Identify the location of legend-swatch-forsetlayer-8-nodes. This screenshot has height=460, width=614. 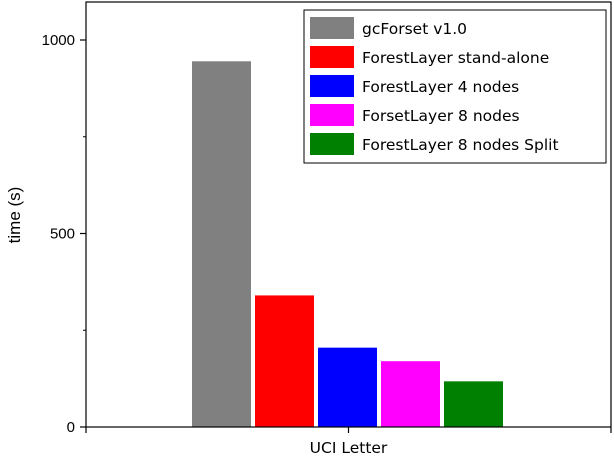
(332, 115).